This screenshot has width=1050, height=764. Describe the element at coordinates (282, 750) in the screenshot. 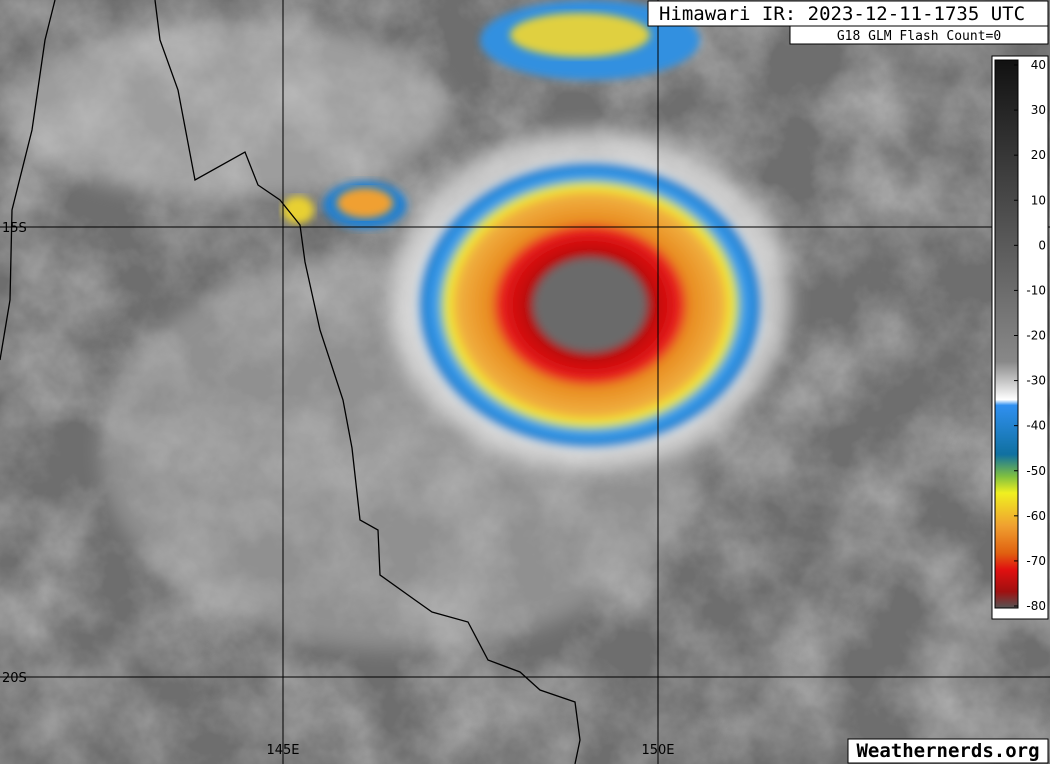

I see `lon-label: 145E` at that location.